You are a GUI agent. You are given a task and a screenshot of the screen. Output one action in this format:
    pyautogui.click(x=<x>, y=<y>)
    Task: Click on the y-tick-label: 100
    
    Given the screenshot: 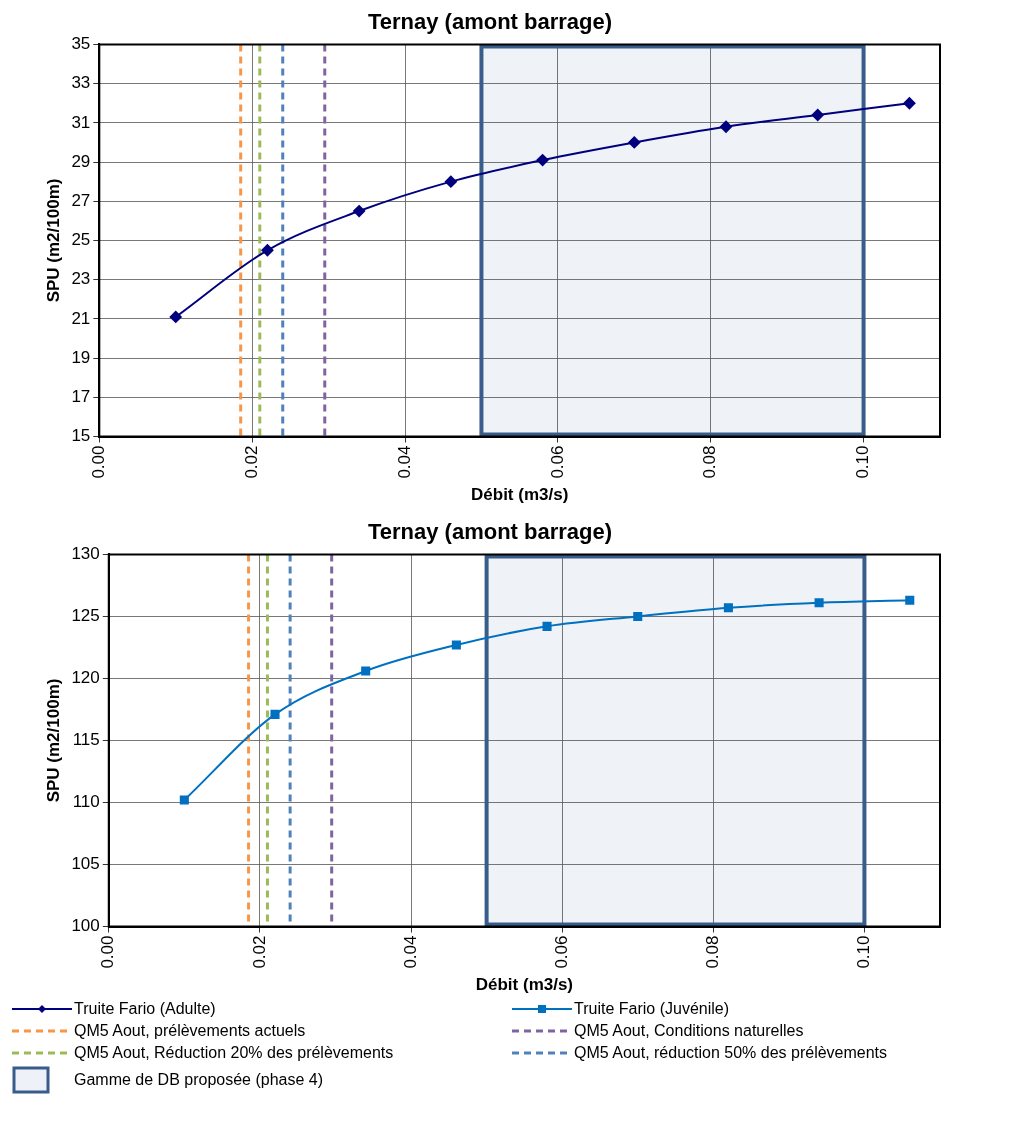 What is the action you would take?
    pyautogui.click(x=85, y=926)
    